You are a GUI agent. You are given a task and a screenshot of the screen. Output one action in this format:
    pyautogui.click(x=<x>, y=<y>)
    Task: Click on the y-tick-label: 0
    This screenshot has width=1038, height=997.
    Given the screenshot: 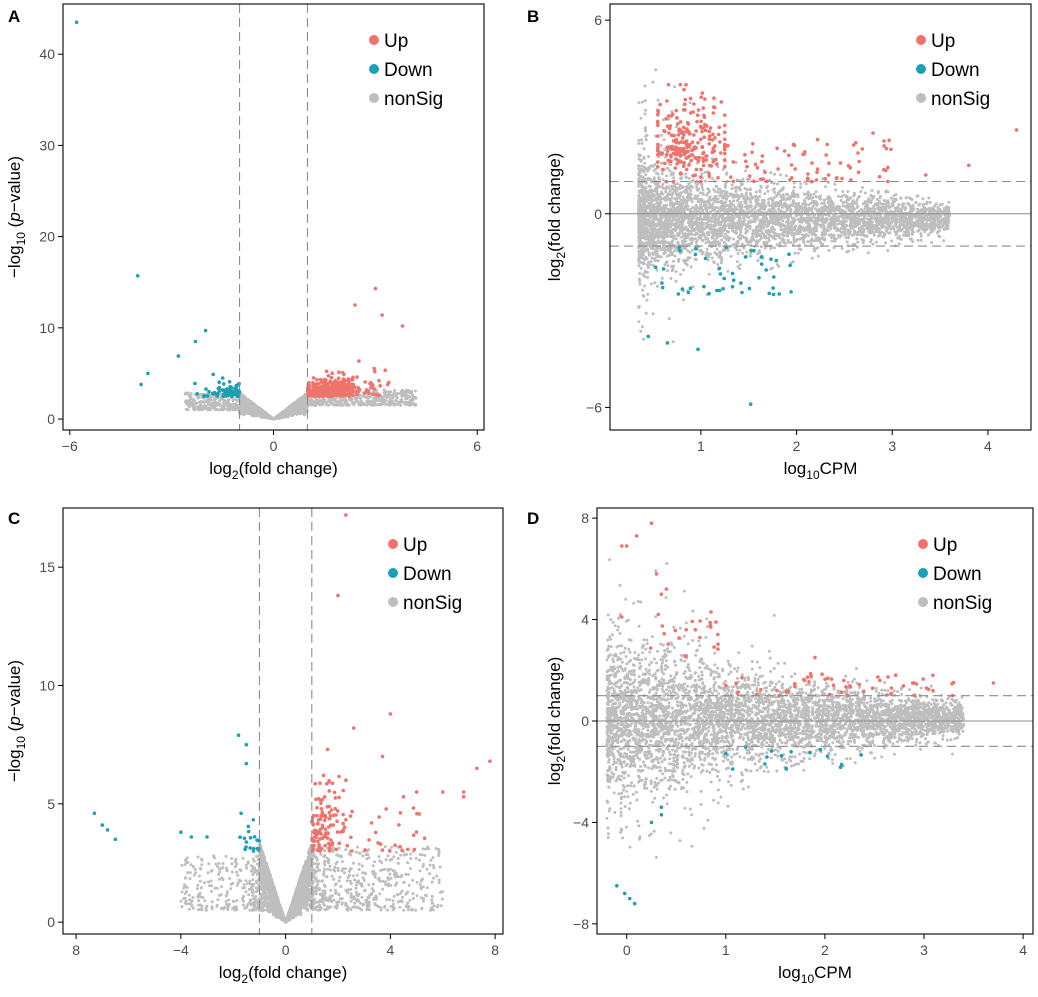 What is the action you would take?
    pyautogui.click(x=51, y=419)
    